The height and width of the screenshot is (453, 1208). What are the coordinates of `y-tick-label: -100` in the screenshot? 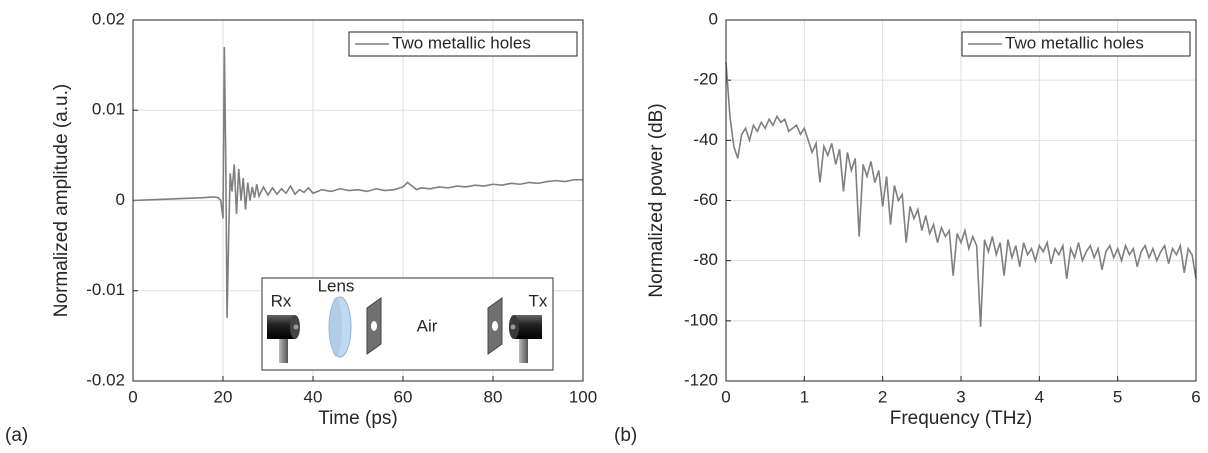 It's located at (701, 319).